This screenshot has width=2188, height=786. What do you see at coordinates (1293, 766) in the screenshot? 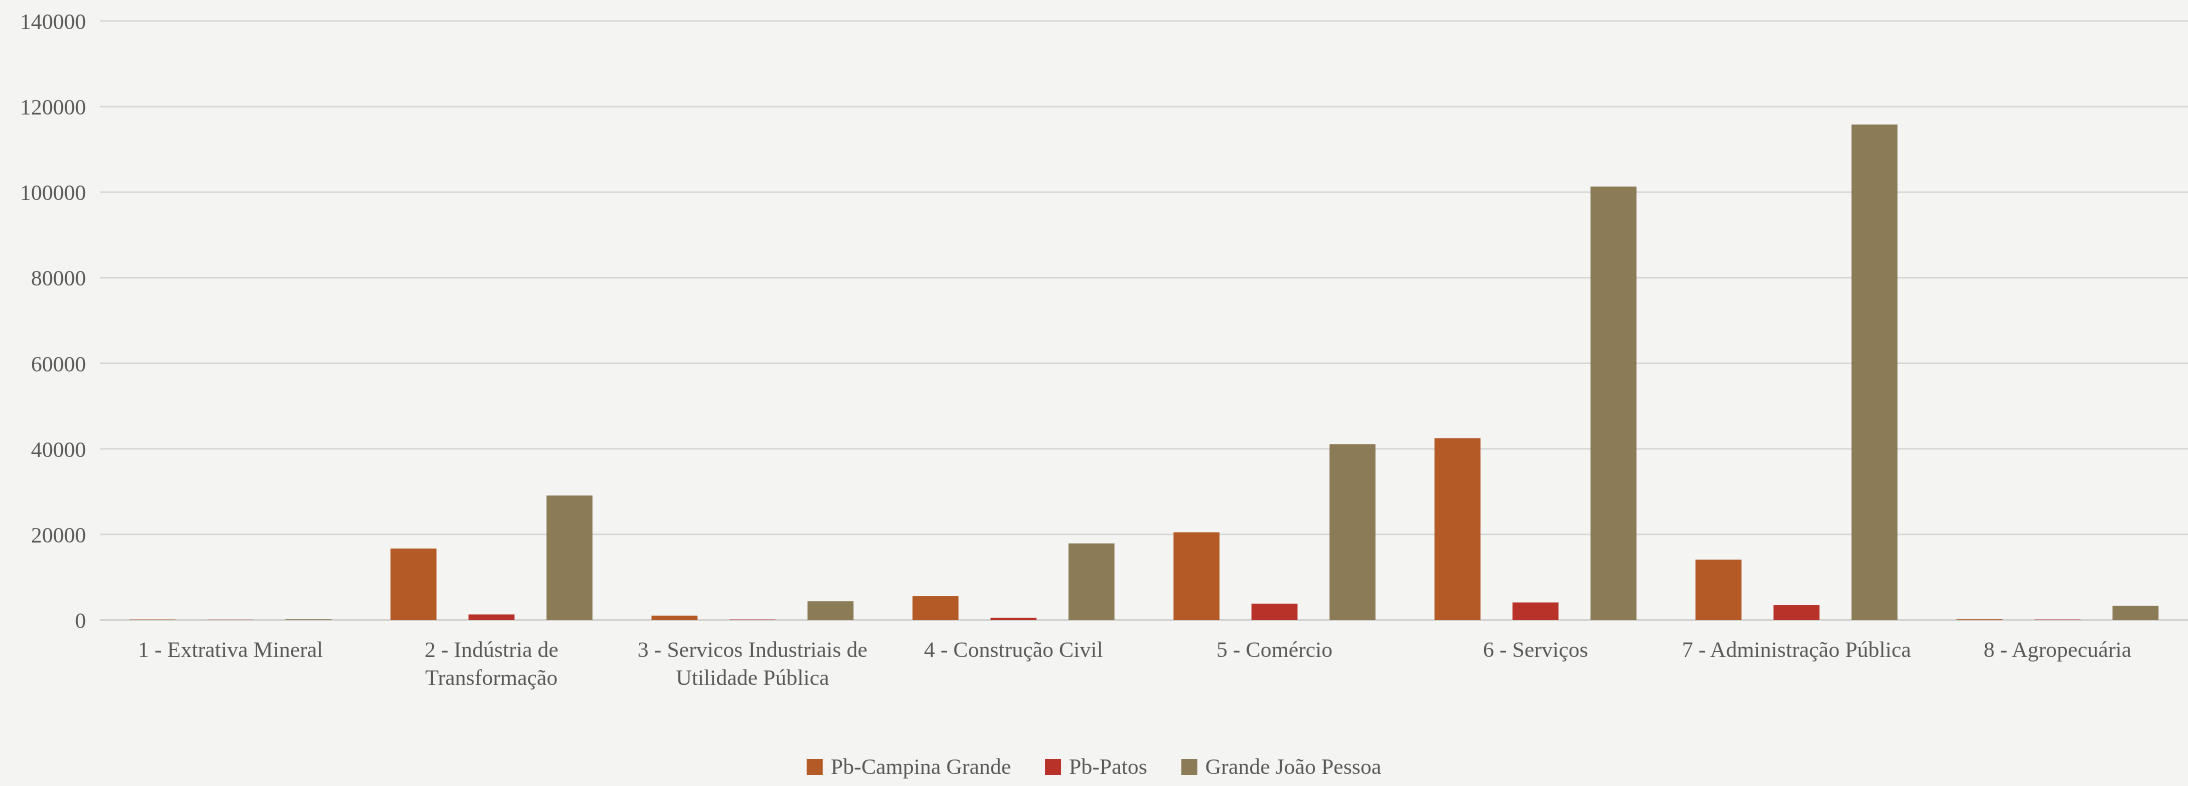
I see `legend-label: Grande João Pessoa` at bounding box center [1293, 766].